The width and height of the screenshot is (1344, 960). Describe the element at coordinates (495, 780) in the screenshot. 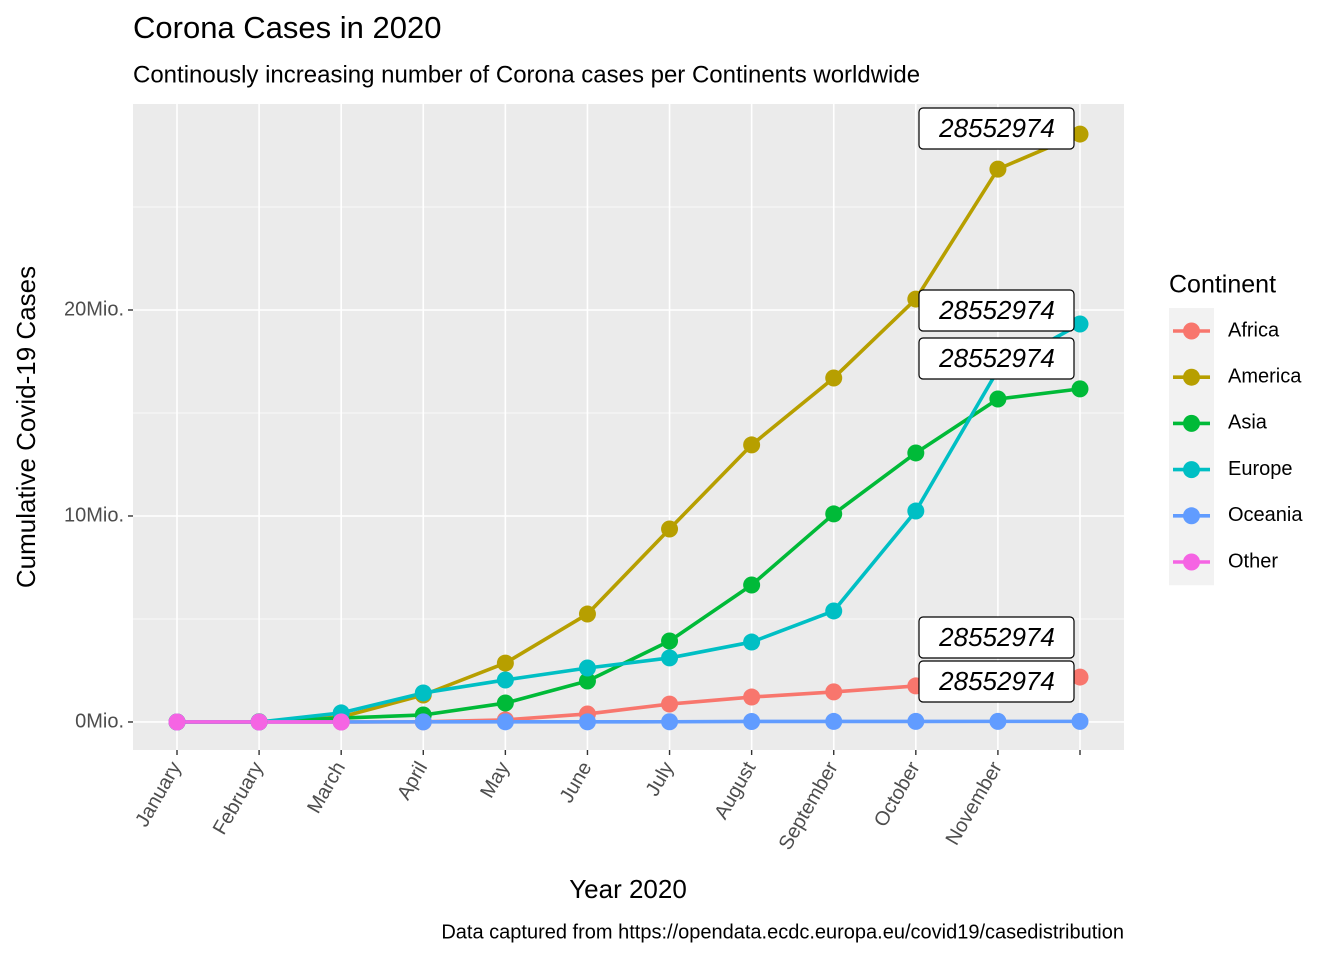

I see `x-tick-label: May` at that location.